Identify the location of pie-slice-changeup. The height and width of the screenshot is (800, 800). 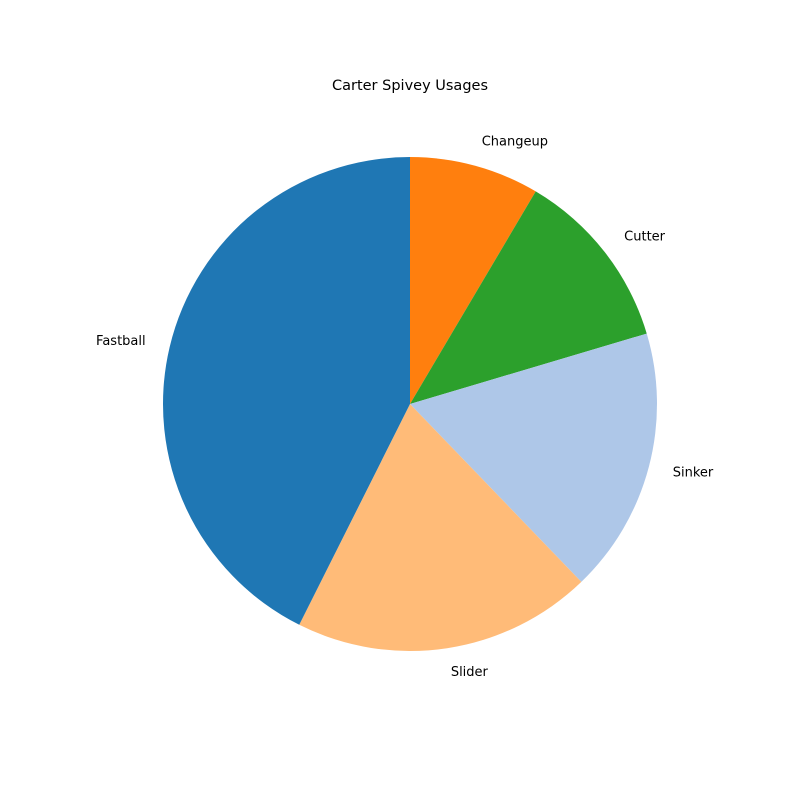
(473, 280).